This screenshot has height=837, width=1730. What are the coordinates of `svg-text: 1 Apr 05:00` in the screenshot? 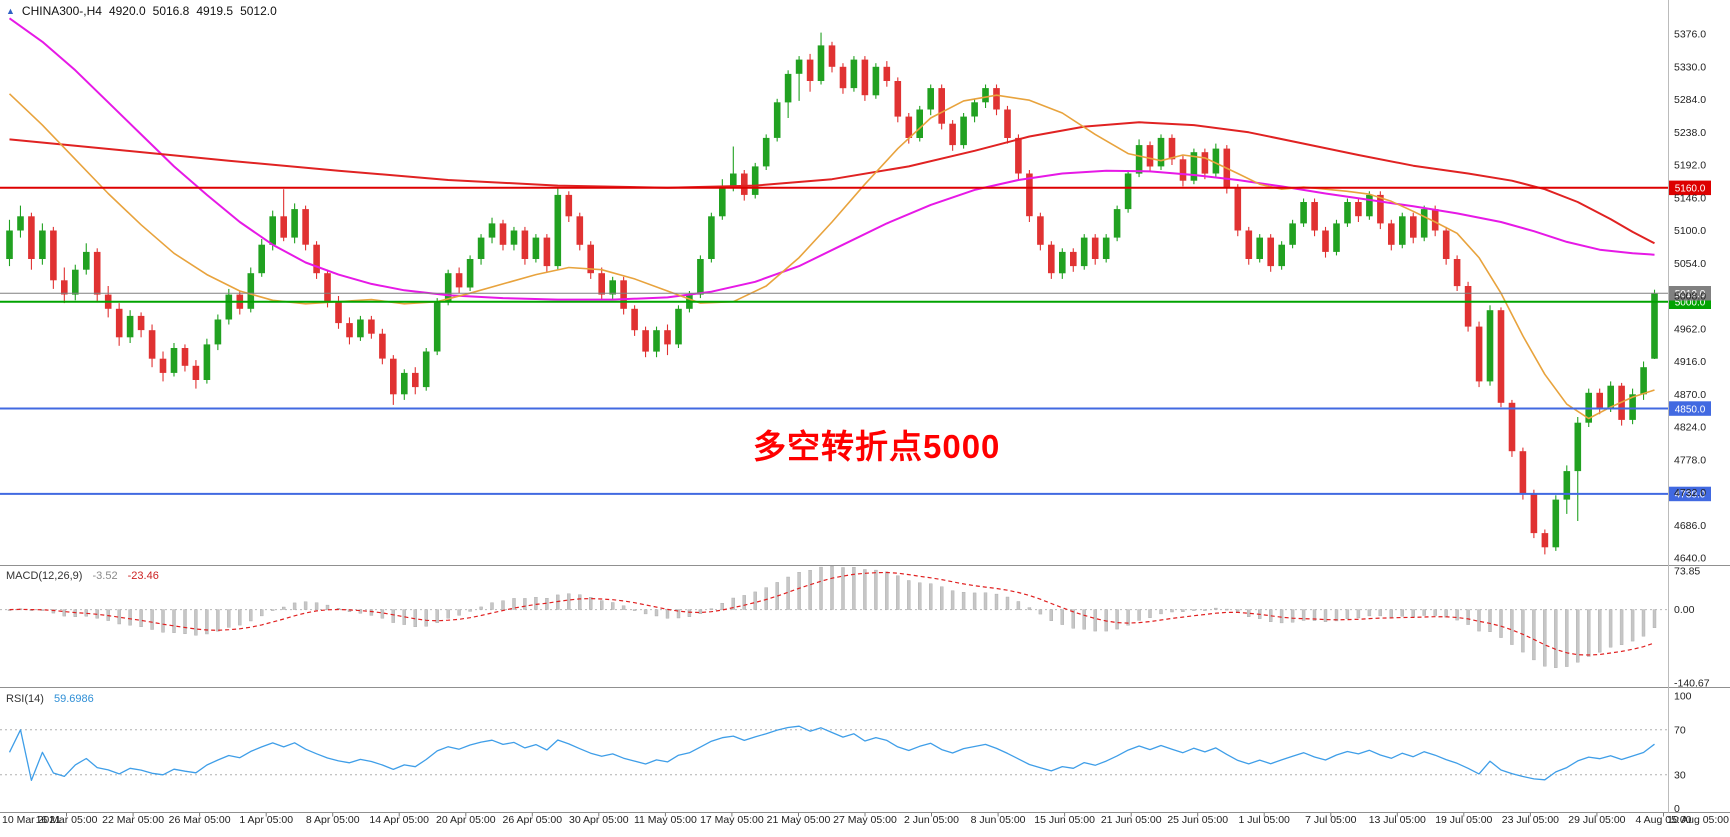 It's located at (266, 820).